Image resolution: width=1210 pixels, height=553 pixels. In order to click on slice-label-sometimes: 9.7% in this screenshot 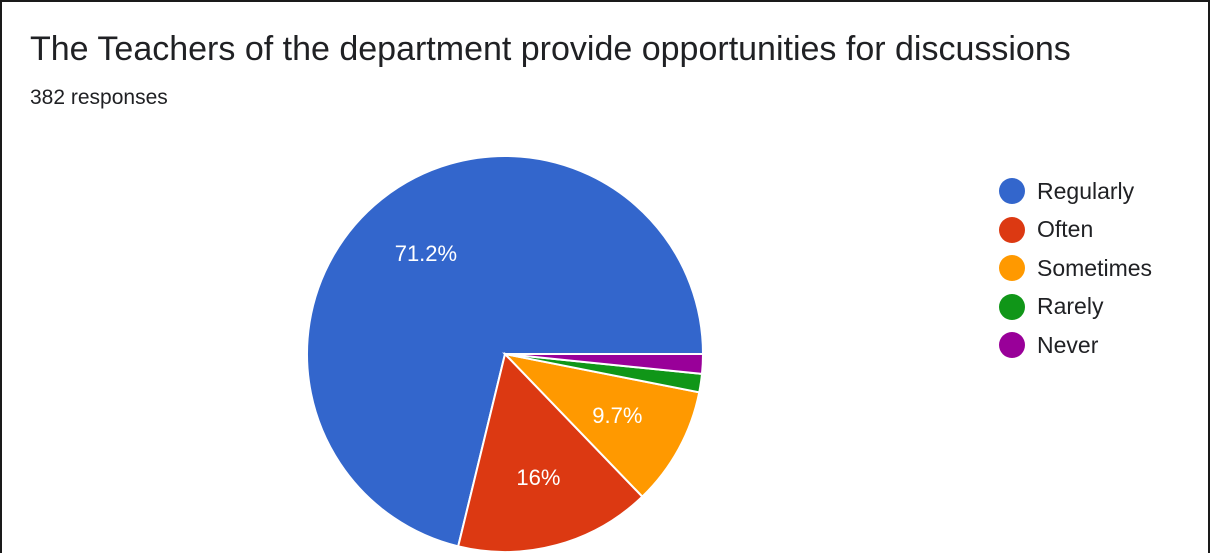, I will do `click(617, 415)`.